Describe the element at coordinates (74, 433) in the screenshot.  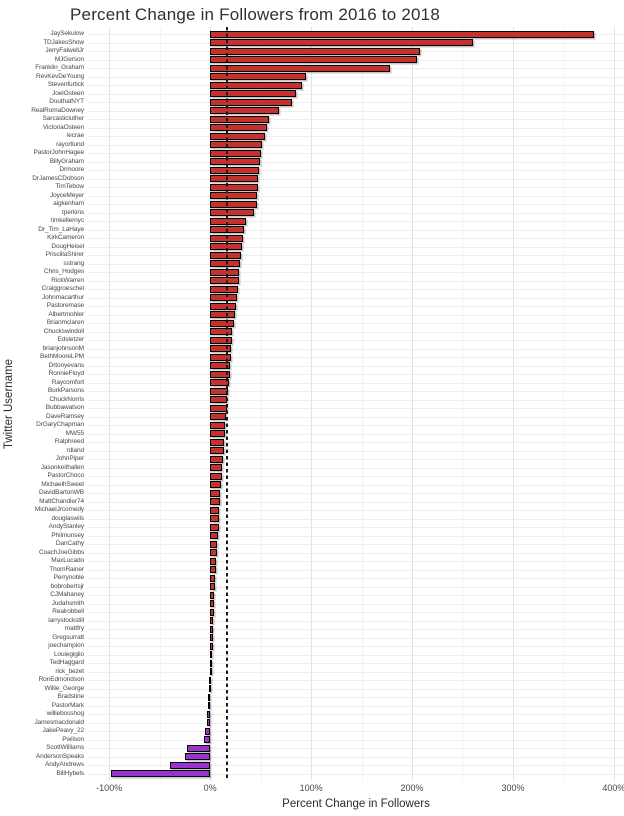
I see `y-tick-label: MW55` at that location.